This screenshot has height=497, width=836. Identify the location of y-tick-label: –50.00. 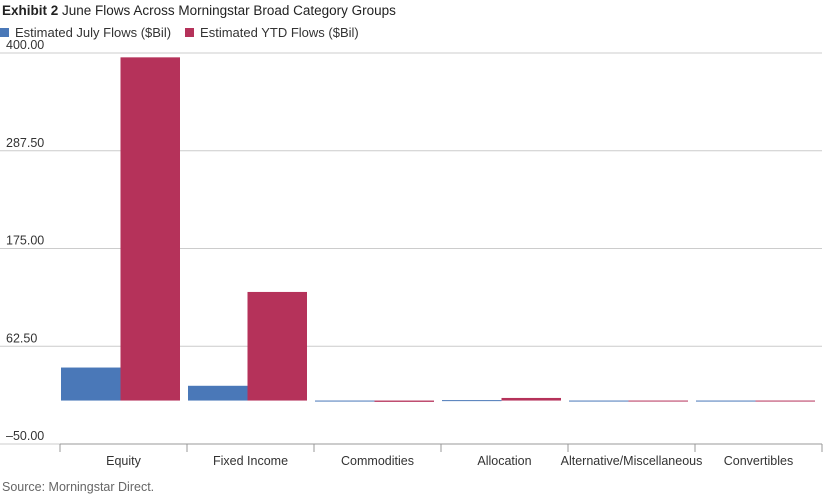
(25, 436).